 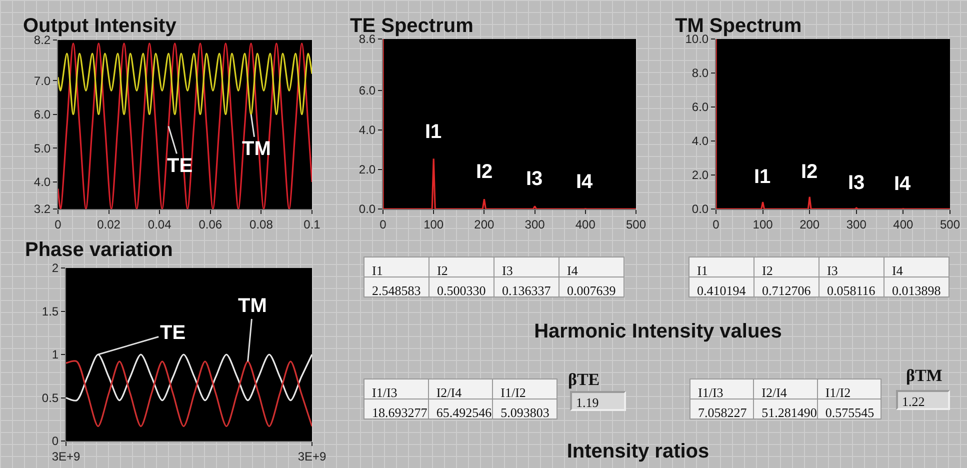 What do you see at coordinates (923, 400) in the screenshot?
I see `data-label: 1.22` at bounding box center [923, 400].